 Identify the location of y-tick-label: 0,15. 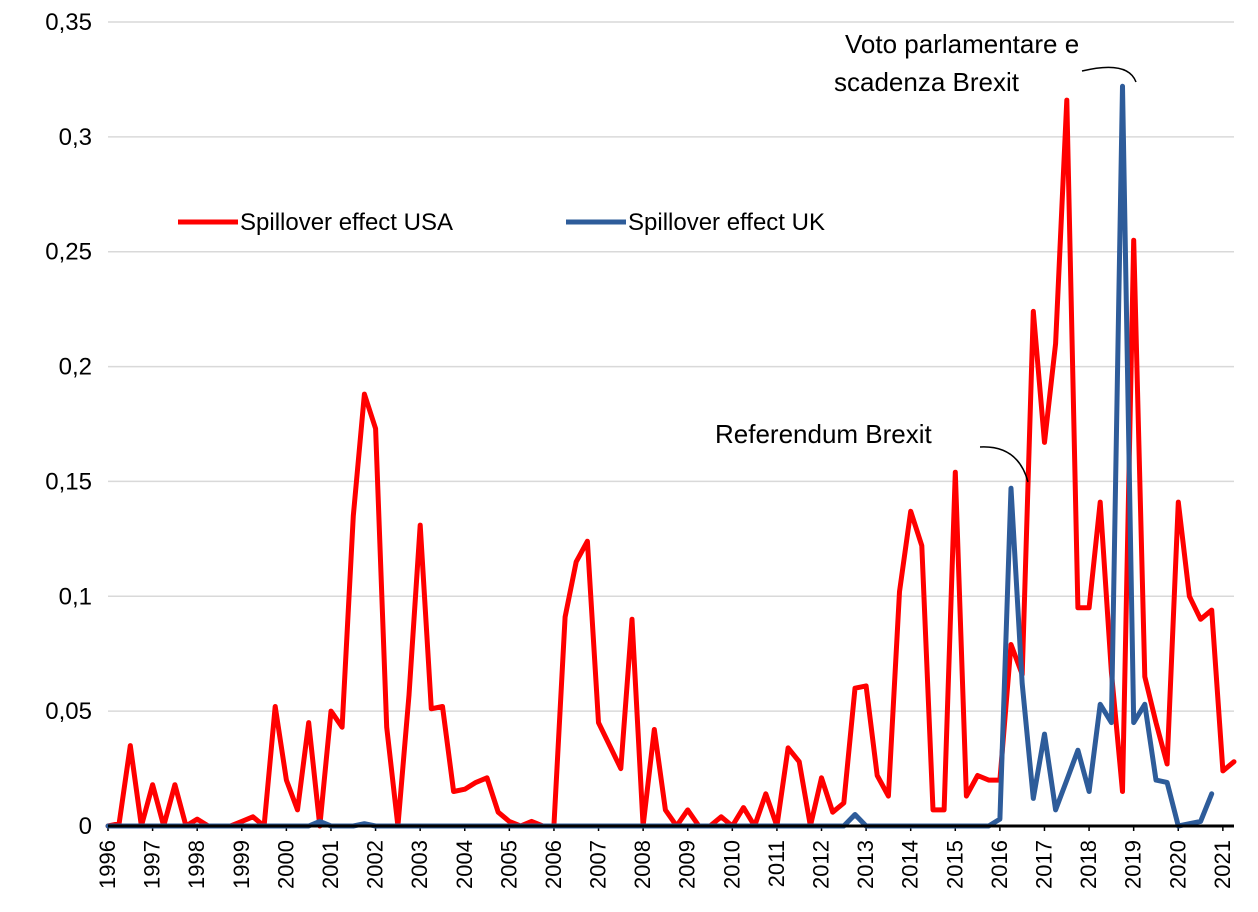
(68, 481).